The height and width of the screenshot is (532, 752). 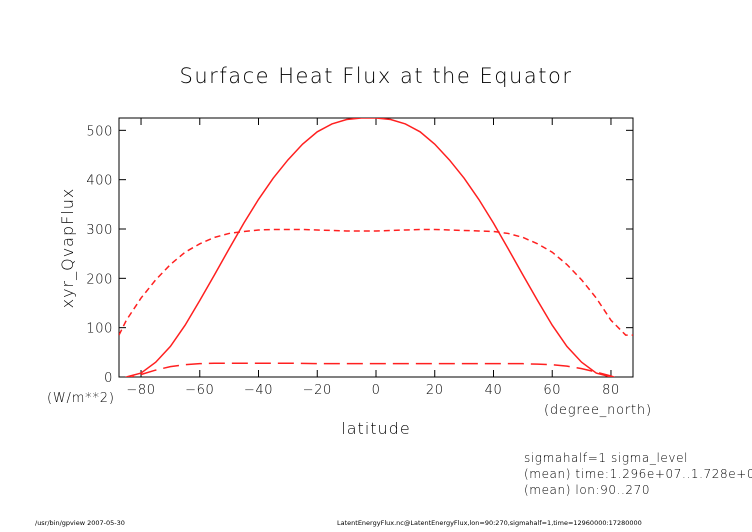 What do you see at coordinates (376, 282) in the screenshot?
I see `series-line-dashed` at bounding box center [376, 282].